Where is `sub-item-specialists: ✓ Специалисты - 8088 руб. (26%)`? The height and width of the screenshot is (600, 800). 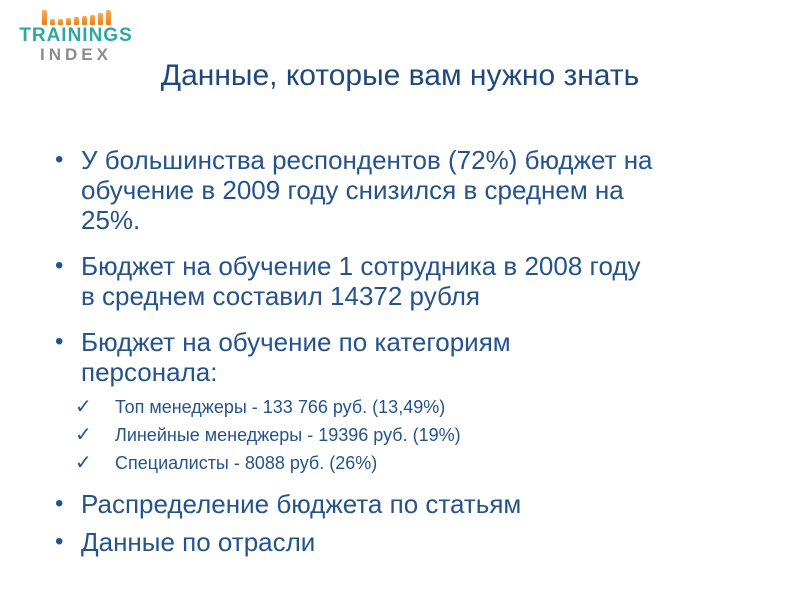 sub-item-specialists: ✓ Специалисты - 8088 руб. (26%) is located at coordinates (410, 463).